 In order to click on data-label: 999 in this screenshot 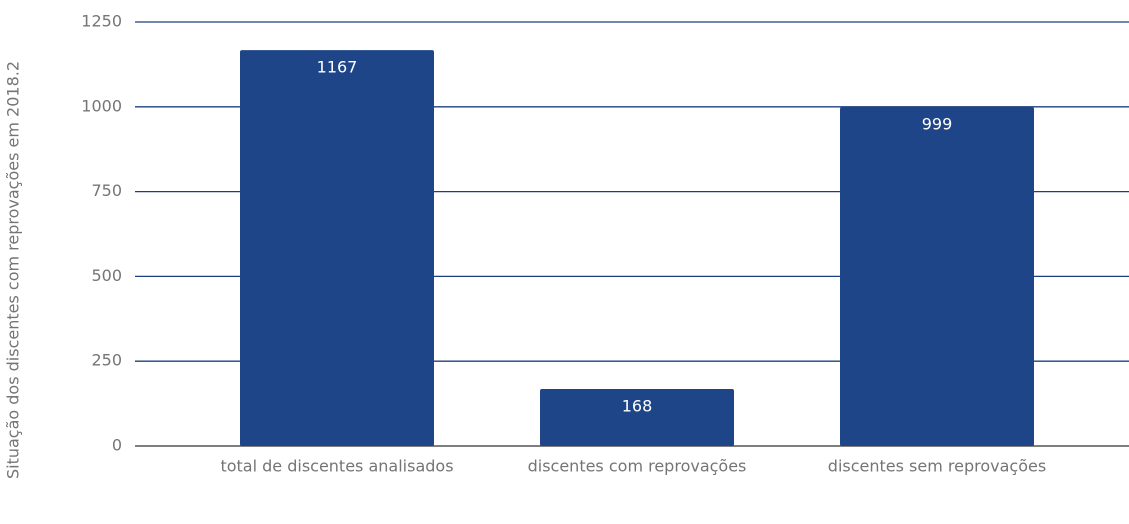, I will do `click(937, 124)`.